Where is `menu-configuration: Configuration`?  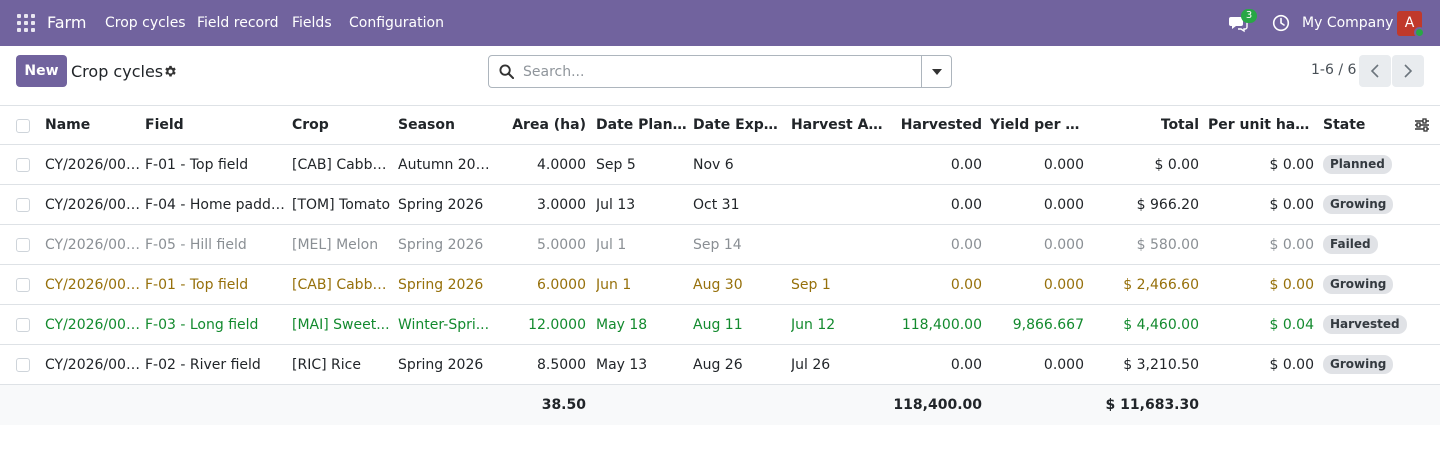 menu-configuration: Configuration is located at coordinates (396, 23).